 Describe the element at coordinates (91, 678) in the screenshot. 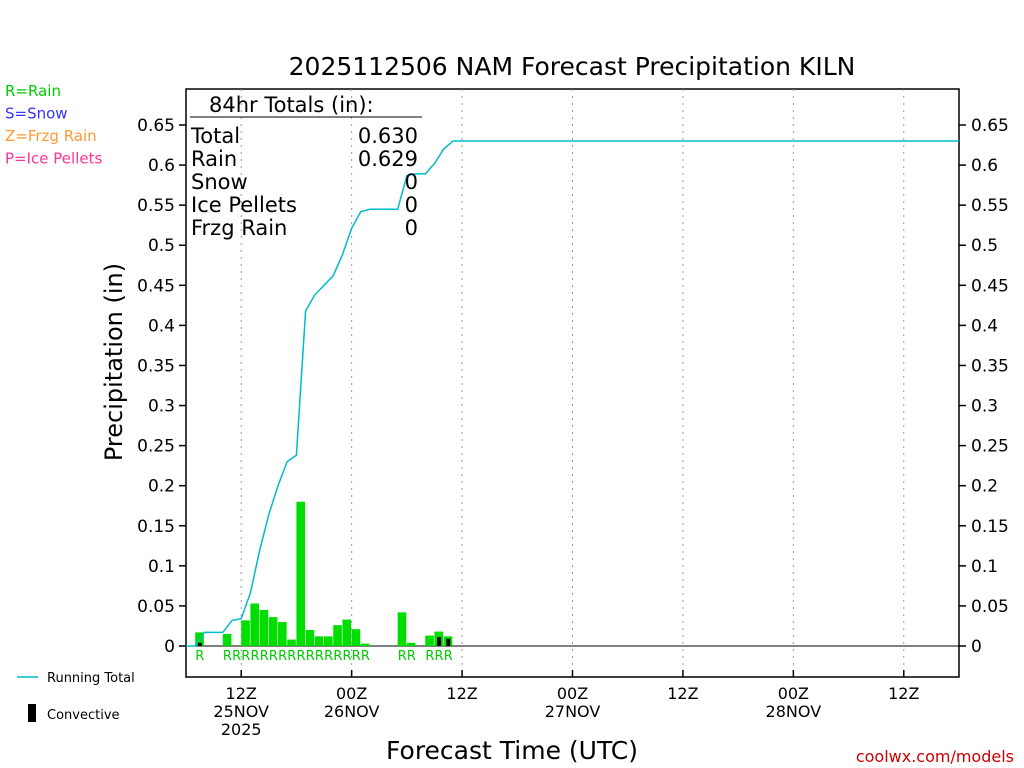

I see `legend-running-total-label: Running Total` at that location.